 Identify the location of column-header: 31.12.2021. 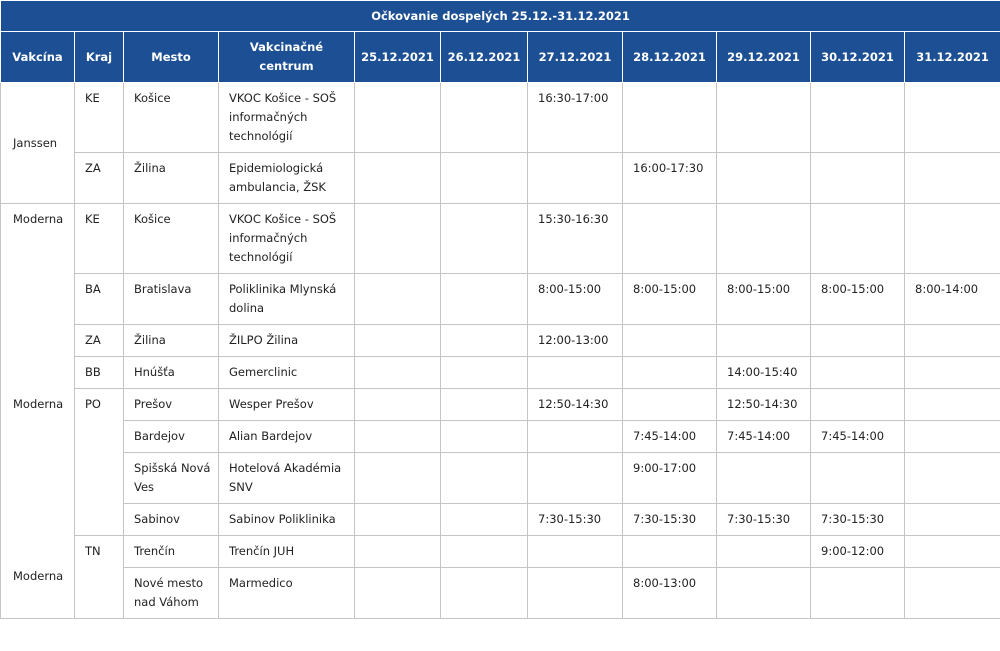
(951, 57).